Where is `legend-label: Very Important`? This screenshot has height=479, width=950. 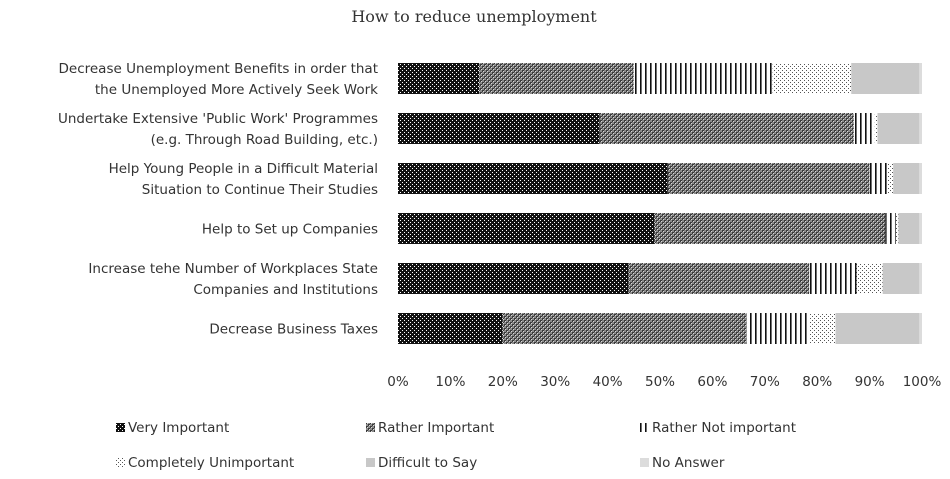 legend-label: Very Important is located at coordinates (178, 428).